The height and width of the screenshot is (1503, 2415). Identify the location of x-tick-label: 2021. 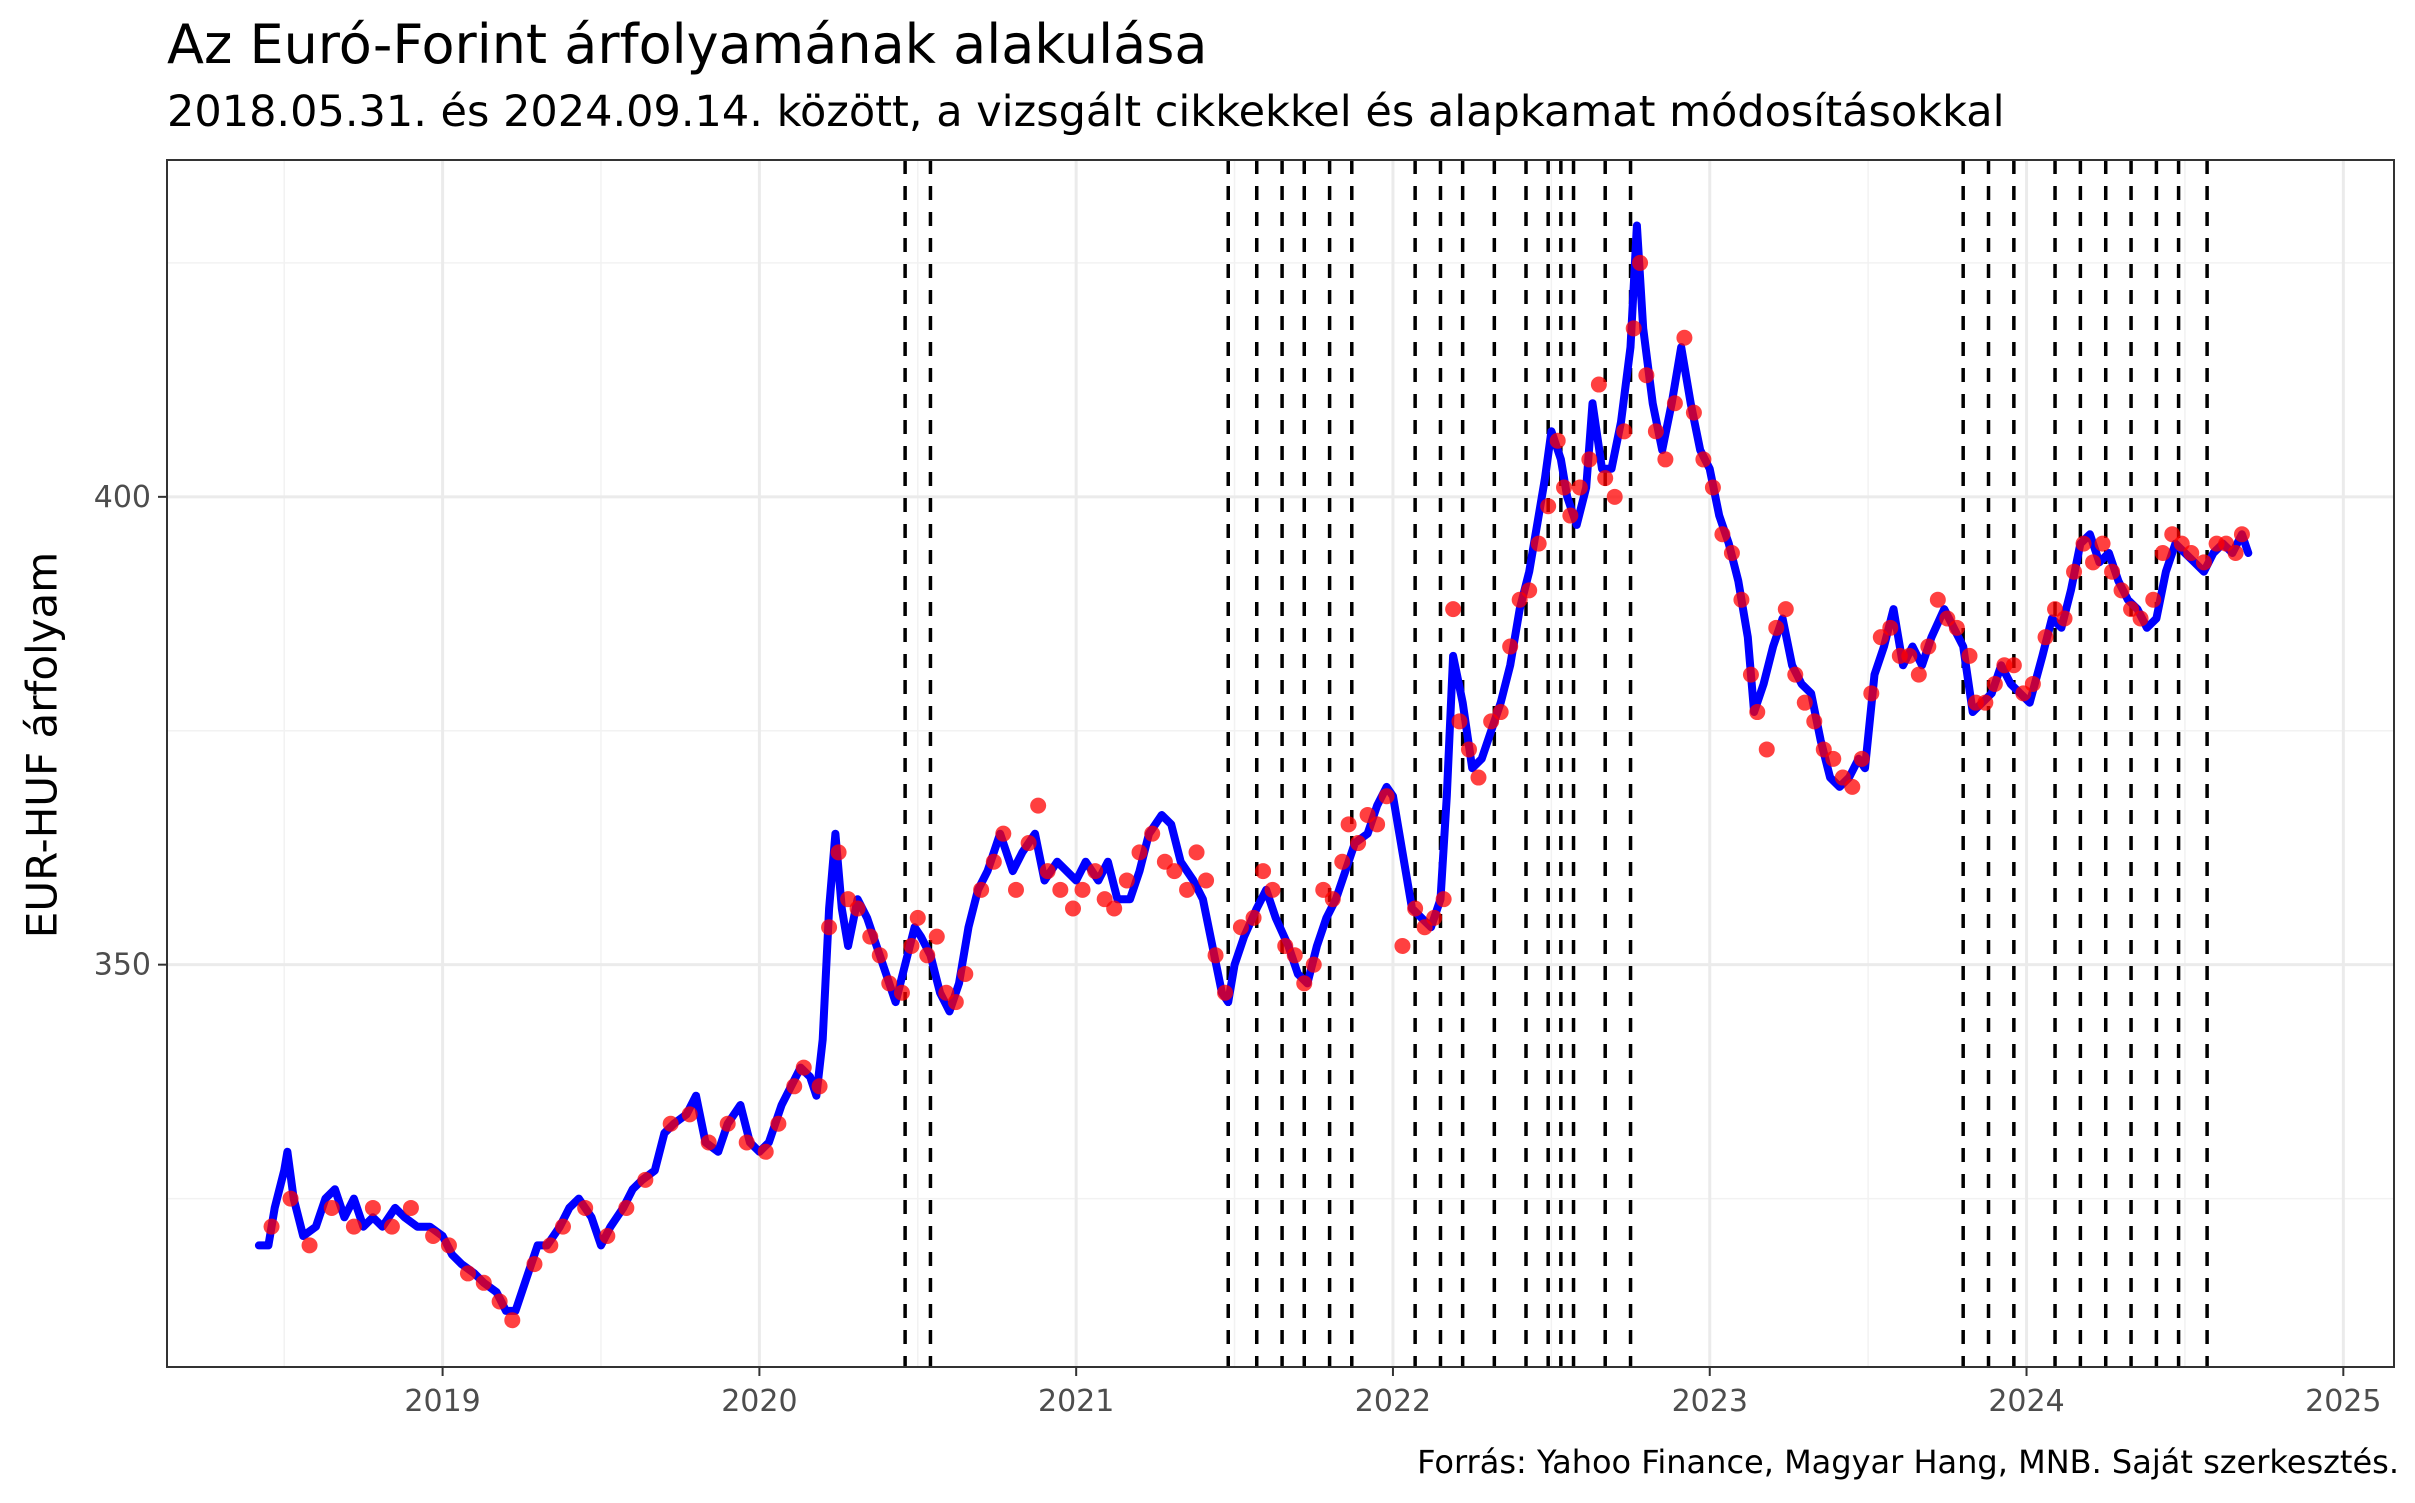
(1076, 1401).